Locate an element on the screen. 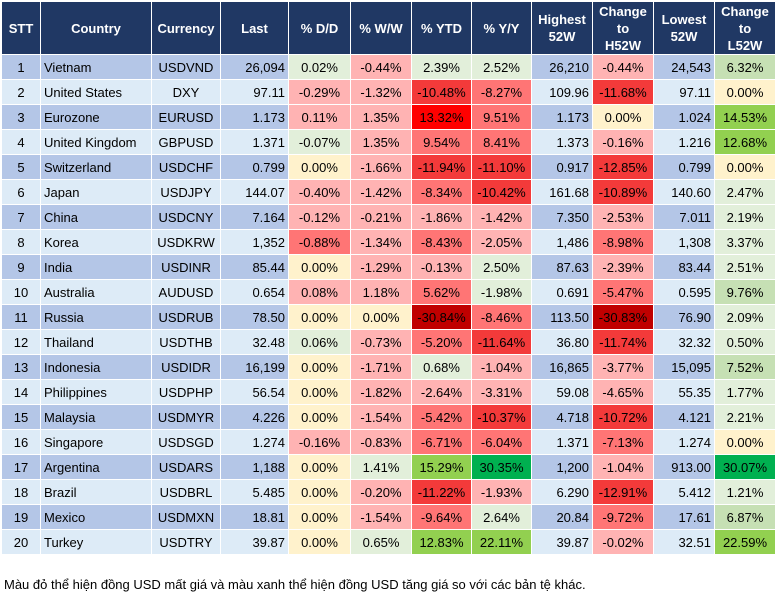 The height and width of the screenshot is (602, 777). cell-cl: 2.47% is located at coordinates (745, 192).